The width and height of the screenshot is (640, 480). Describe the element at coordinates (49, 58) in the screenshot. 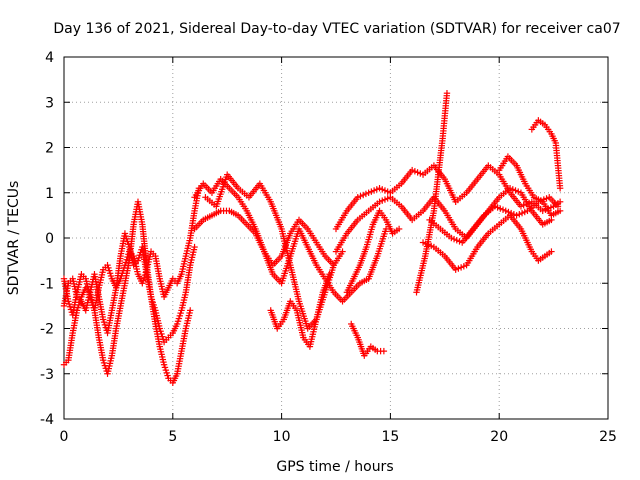

I see `y-tick-label: 4` at that location.